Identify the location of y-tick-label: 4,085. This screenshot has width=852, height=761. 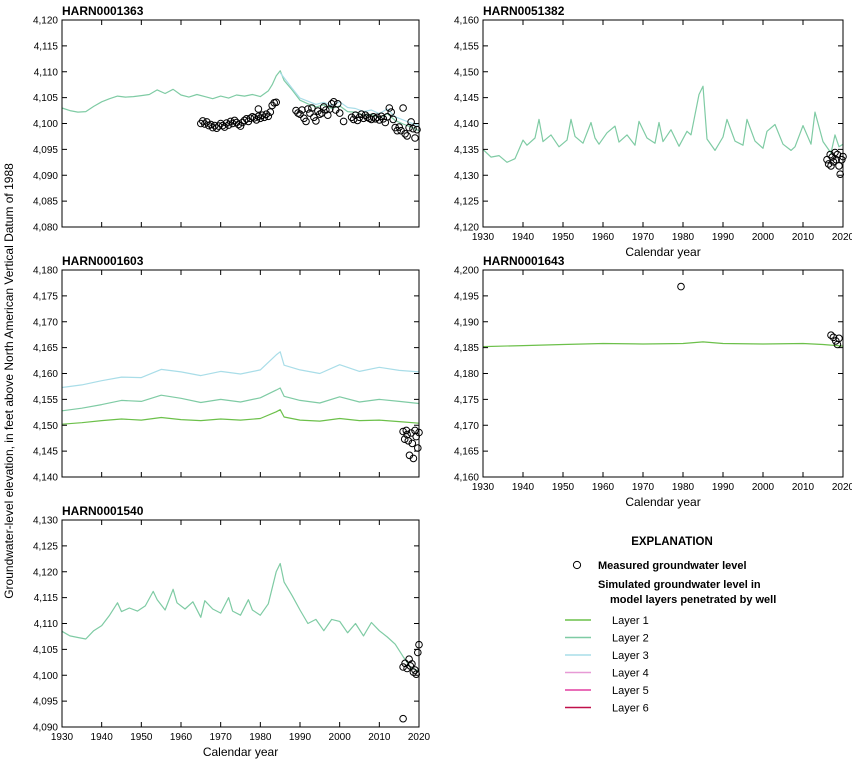
(45, 202).